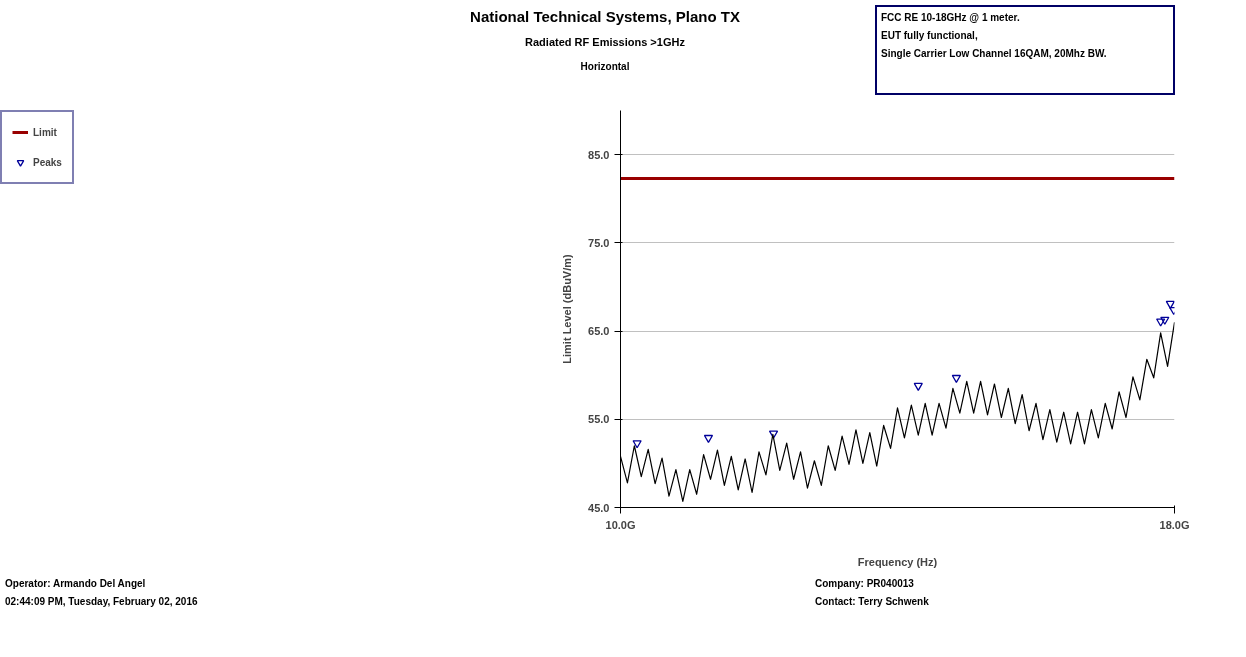 The width and height of the screenshot is (1246, 657). What do you see at coordinates (929, 35) in the screenshot?
I see `text: EUT fully functional,` at bounding box center [929, 35].